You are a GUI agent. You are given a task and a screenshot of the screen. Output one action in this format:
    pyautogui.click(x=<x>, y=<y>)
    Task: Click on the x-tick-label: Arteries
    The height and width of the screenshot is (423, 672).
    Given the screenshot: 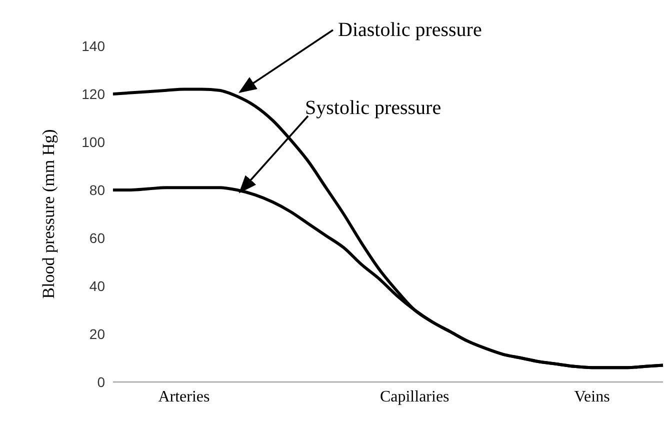 What is the action you would take?
    pyautogui.click(x=184, y=397)
    